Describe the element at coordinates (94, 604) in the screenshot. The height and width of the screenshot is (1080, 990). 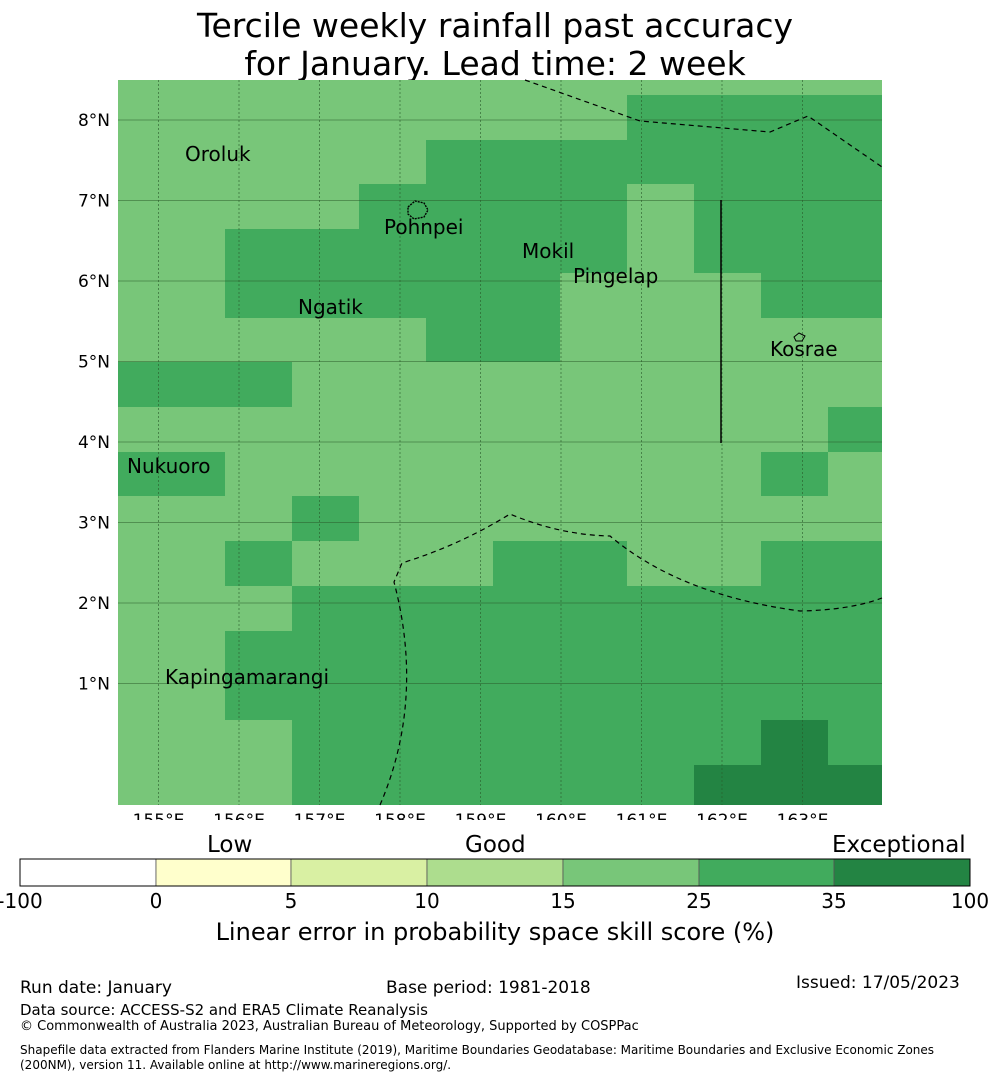
I see `y-tick-label: 2°N` at that location.